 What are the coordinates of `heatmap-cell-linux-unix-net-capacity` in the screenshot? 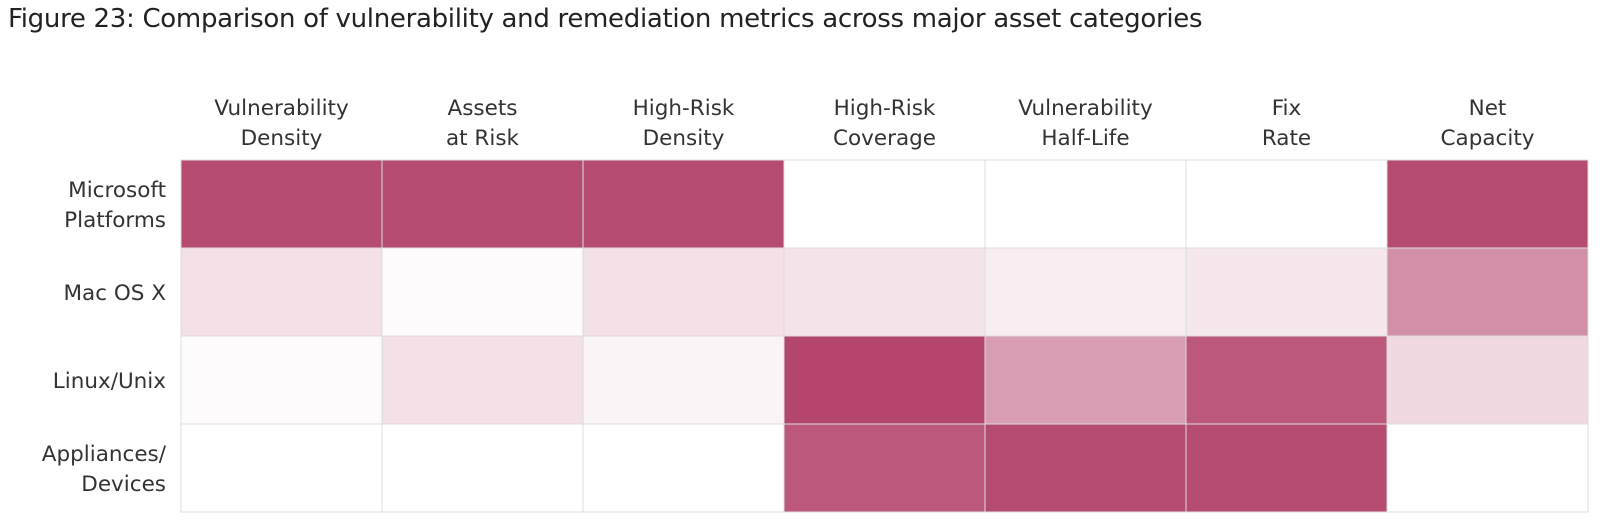 It's located at (1487, 380).